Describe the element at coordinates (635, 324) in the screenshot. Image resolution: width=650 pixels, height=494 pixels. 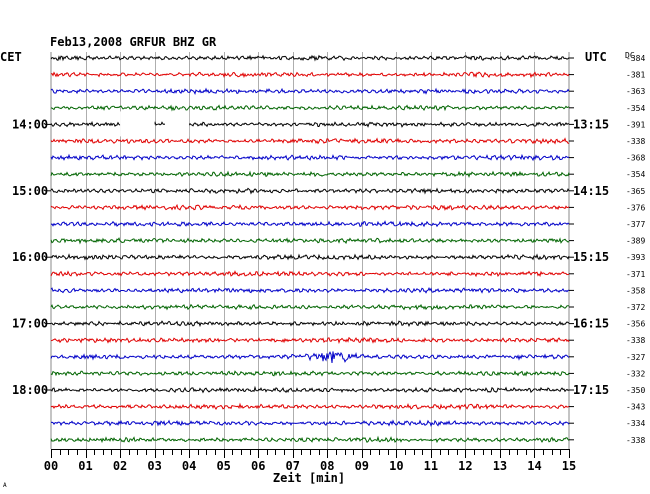
I see `dc-offset-16: -356` at that location.